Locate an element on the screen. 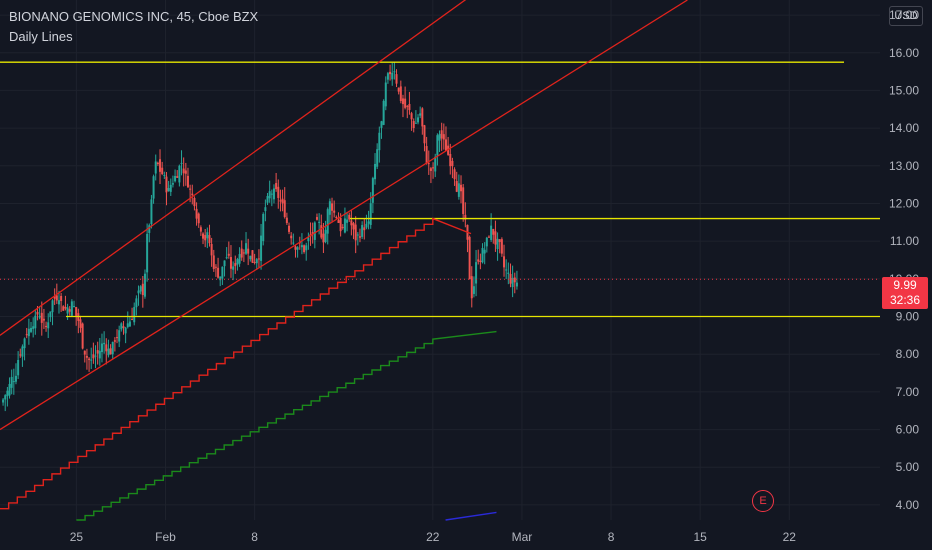 This screenshot has height=550, width=932. earnings-icon: E is located at coordinates (763, 501).